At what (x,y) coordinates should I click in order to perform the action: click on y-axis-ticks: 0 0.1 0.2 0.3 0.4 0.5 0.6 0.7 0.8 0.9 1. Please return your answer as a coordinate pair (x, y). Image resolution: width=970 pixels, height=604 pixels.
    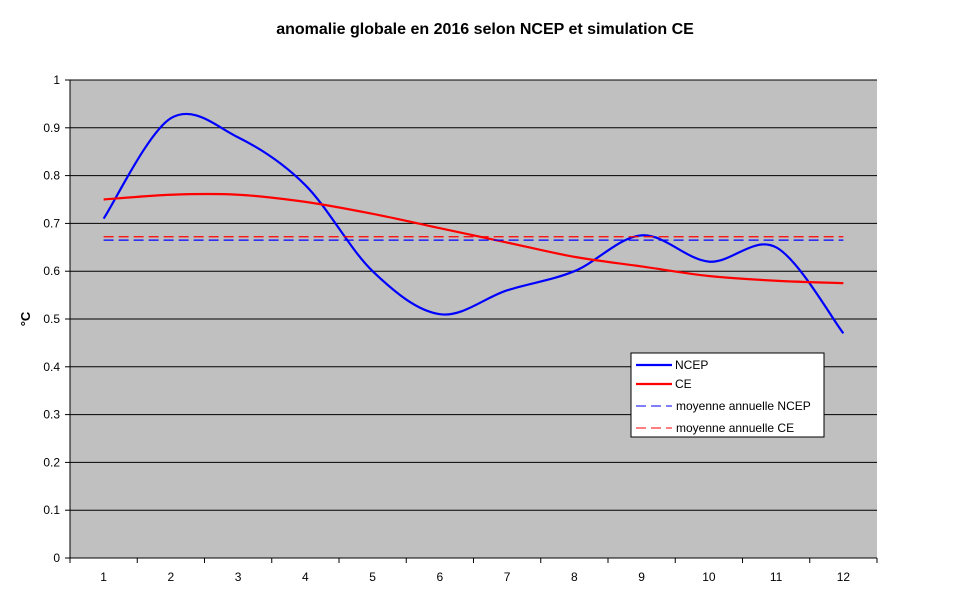
    Looking at the image, I should click on (56, 319).